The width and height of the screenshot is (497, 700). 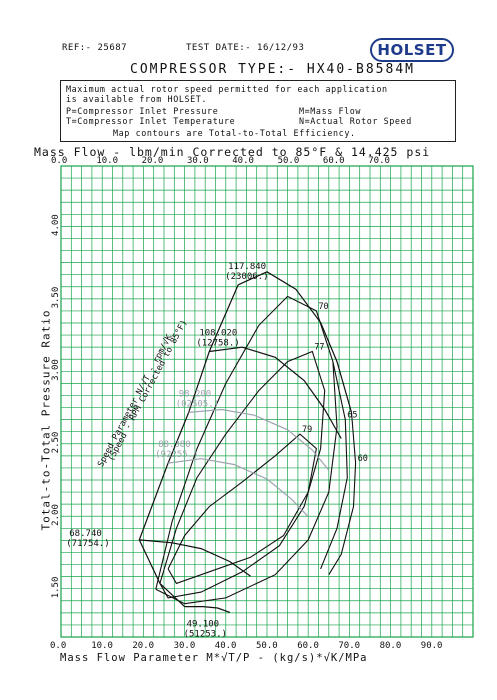 What do you see at coordinates (391, 646) in the screenshot?
I see `x-tick-label: 80.0` at bounding box center [391, 646].